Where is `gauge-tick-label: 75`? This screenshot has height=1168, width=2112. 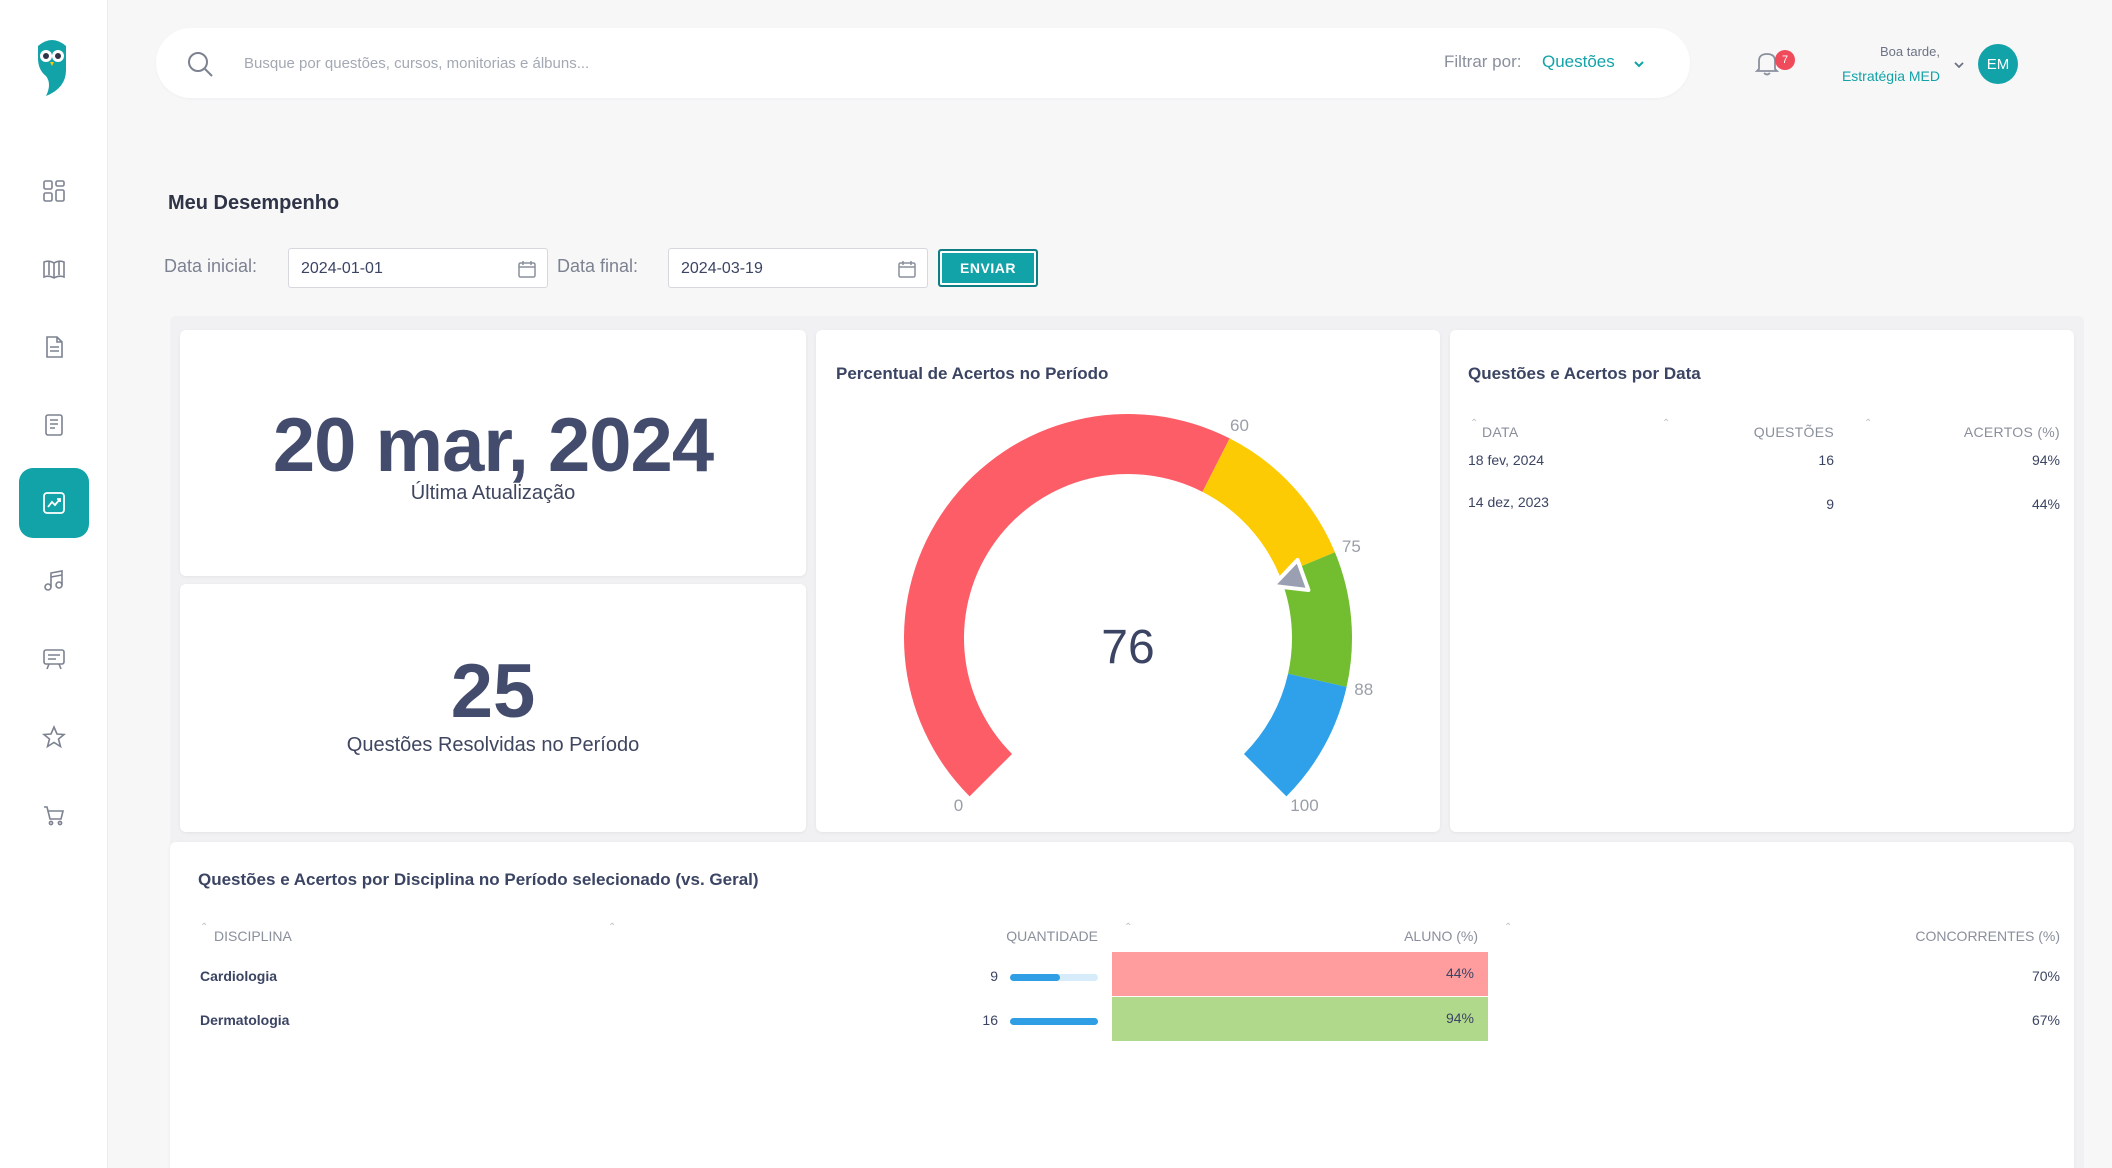
gauge-tick-label: 75 is located at coordinates (1351, 546).